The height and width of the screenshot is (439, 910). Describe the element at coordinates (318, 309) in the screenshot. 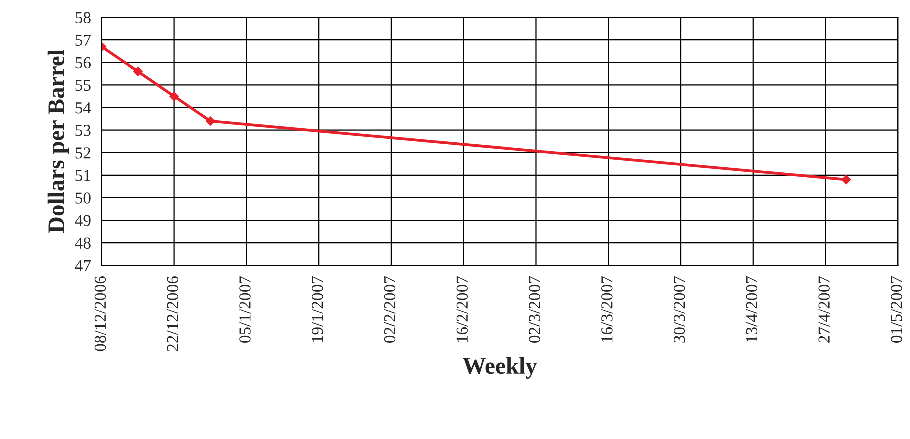

I see `x-tick-label: 19/1/2007` at that location.